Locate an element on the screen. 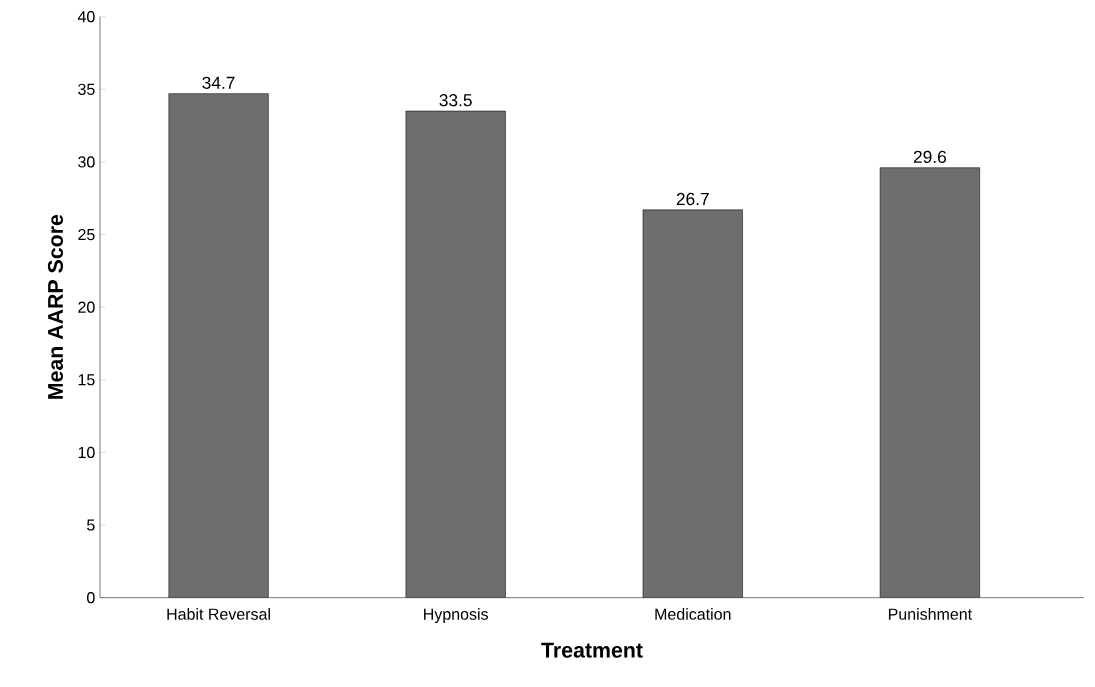 The width and height of the screenshot is (1095, 687). y-tick-label: 40 is located at coordinates (86, 17).